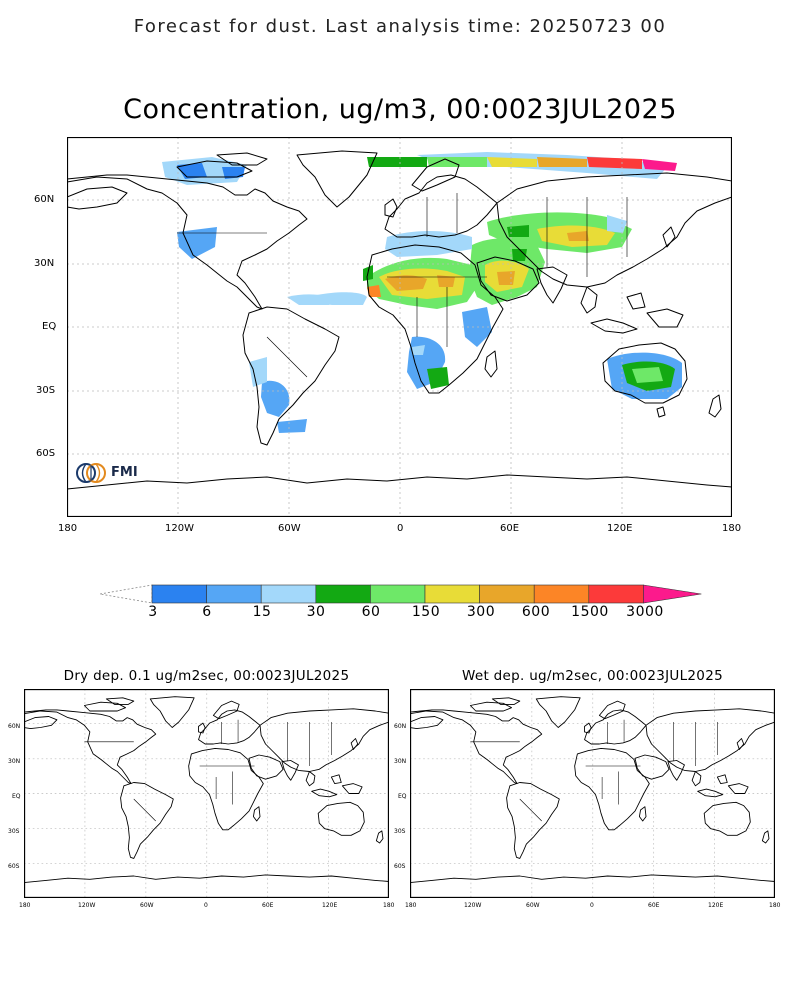 This screenshot has height=1000, width=800. I want to click on dry-lon-label: 120E, so click(330, 905).